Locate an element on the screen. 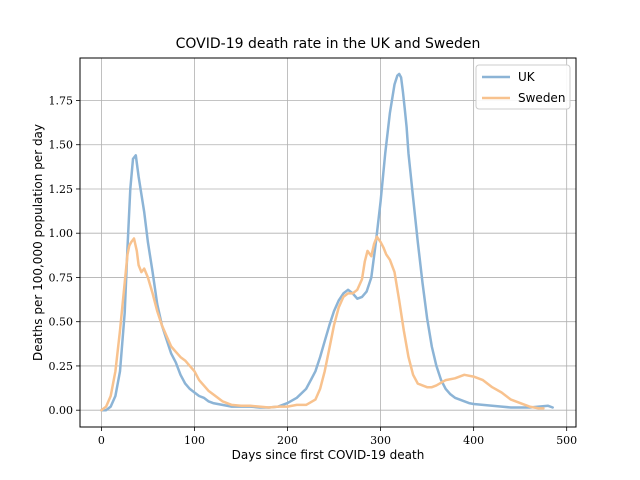 The height and width of the screenshot is (480, 640). y-tick-label: 1.75 is located at coordinates (61, 100).